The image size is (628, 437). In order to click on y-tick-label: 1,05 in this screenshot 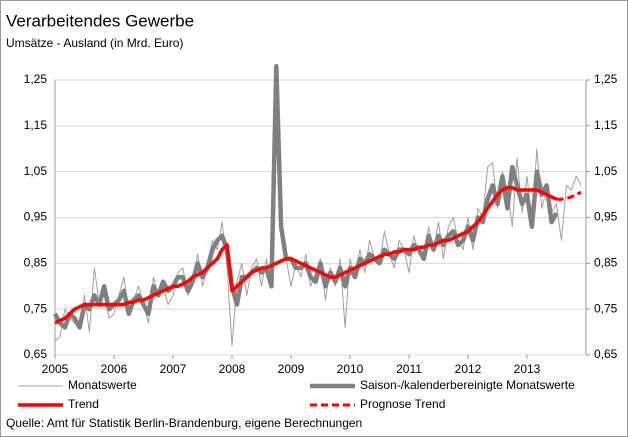, I will do `click(36, 171)`.